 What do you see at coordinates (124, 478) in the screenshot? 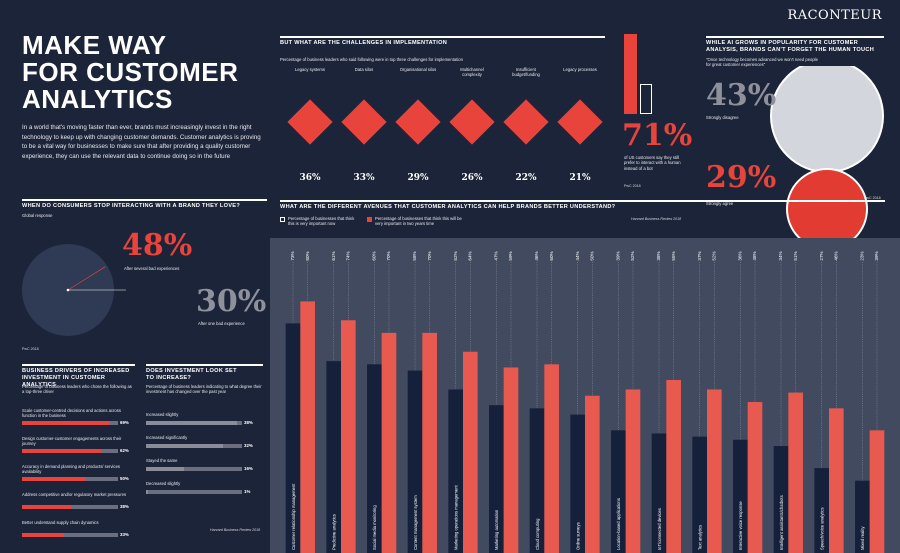
I see `driver-value: 50%` at bounding box center [124, 478].